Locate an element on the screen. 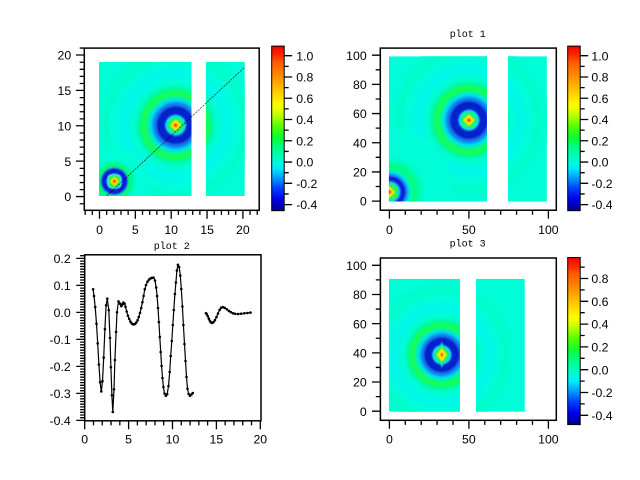 The width and height of the screenshot is (640, 480). svg-text: -0.3 is located at coordinates (59, 394).